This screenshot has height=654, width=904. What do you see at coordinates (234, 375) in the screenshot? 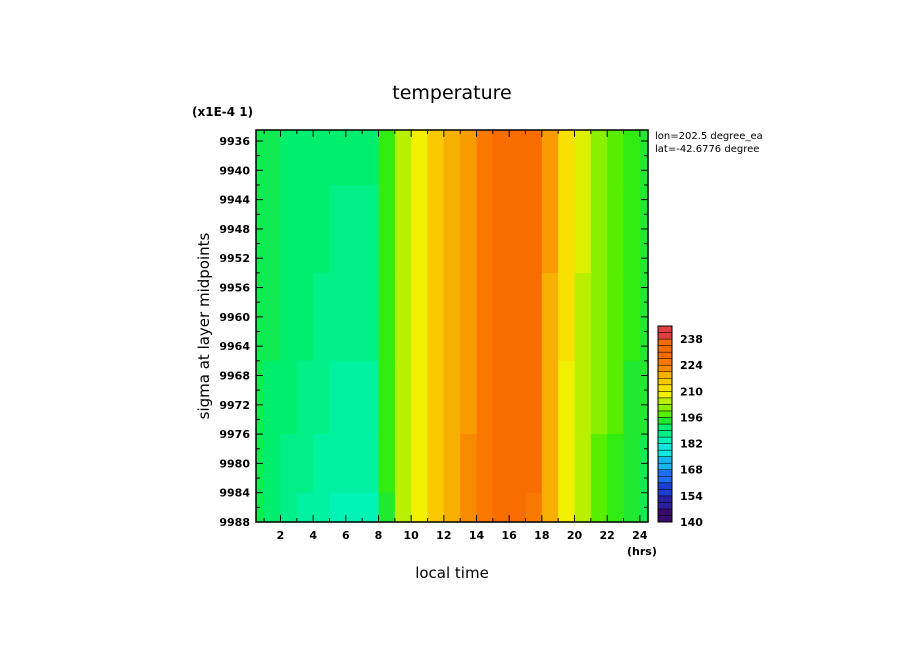
I see `y-tick-label: 9968` at bounding box center [234, 375].